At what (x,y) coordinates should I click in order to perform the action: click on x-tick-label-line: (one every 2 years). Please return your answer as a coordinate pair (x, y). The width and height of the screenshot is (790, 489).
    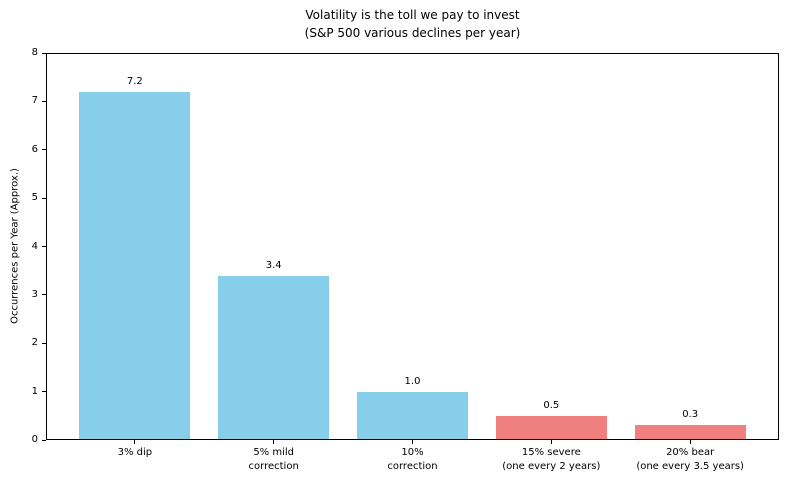
    Looking at the image, I should click on (551, 466).